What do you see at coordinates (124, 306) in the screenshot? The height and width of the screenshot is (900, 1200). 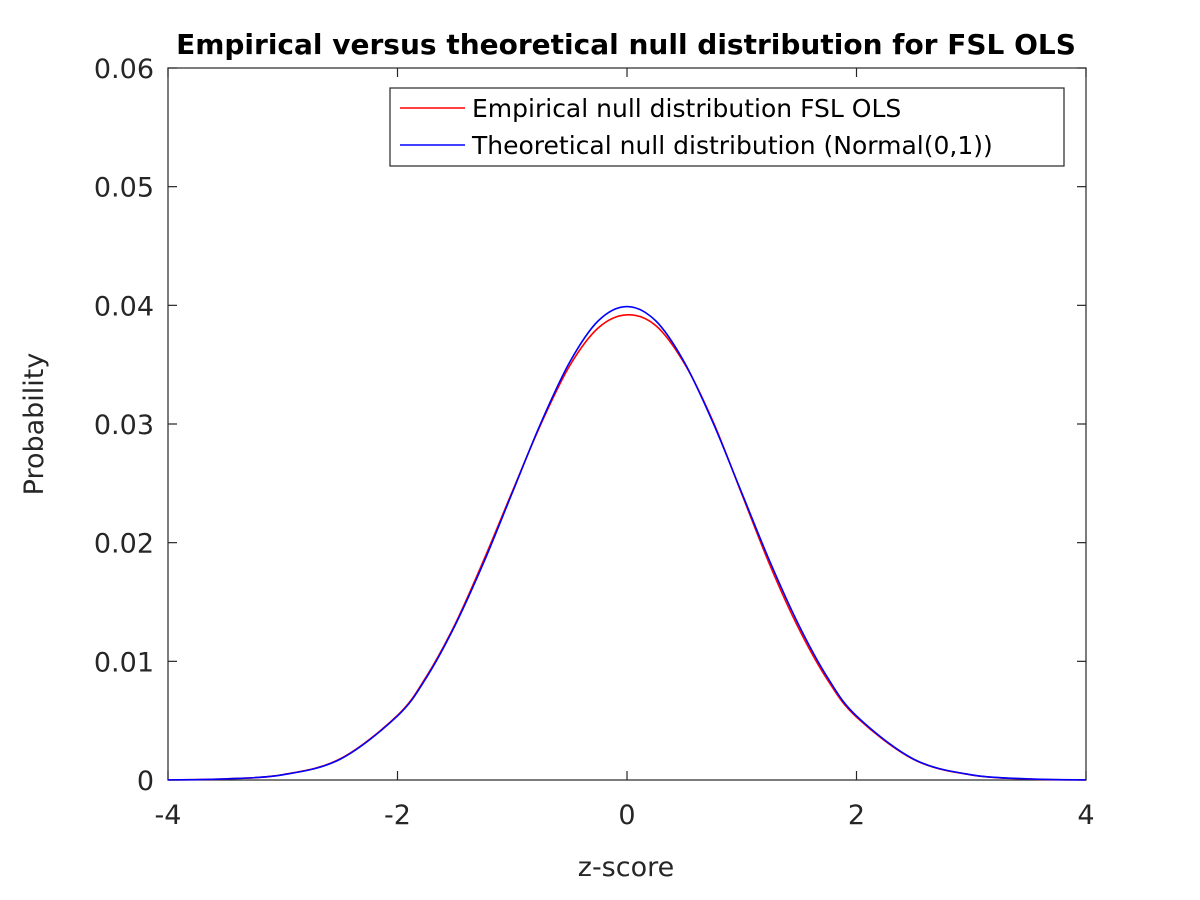 I see `y-tick-label: 0.04` at bounding box center [124, 306].